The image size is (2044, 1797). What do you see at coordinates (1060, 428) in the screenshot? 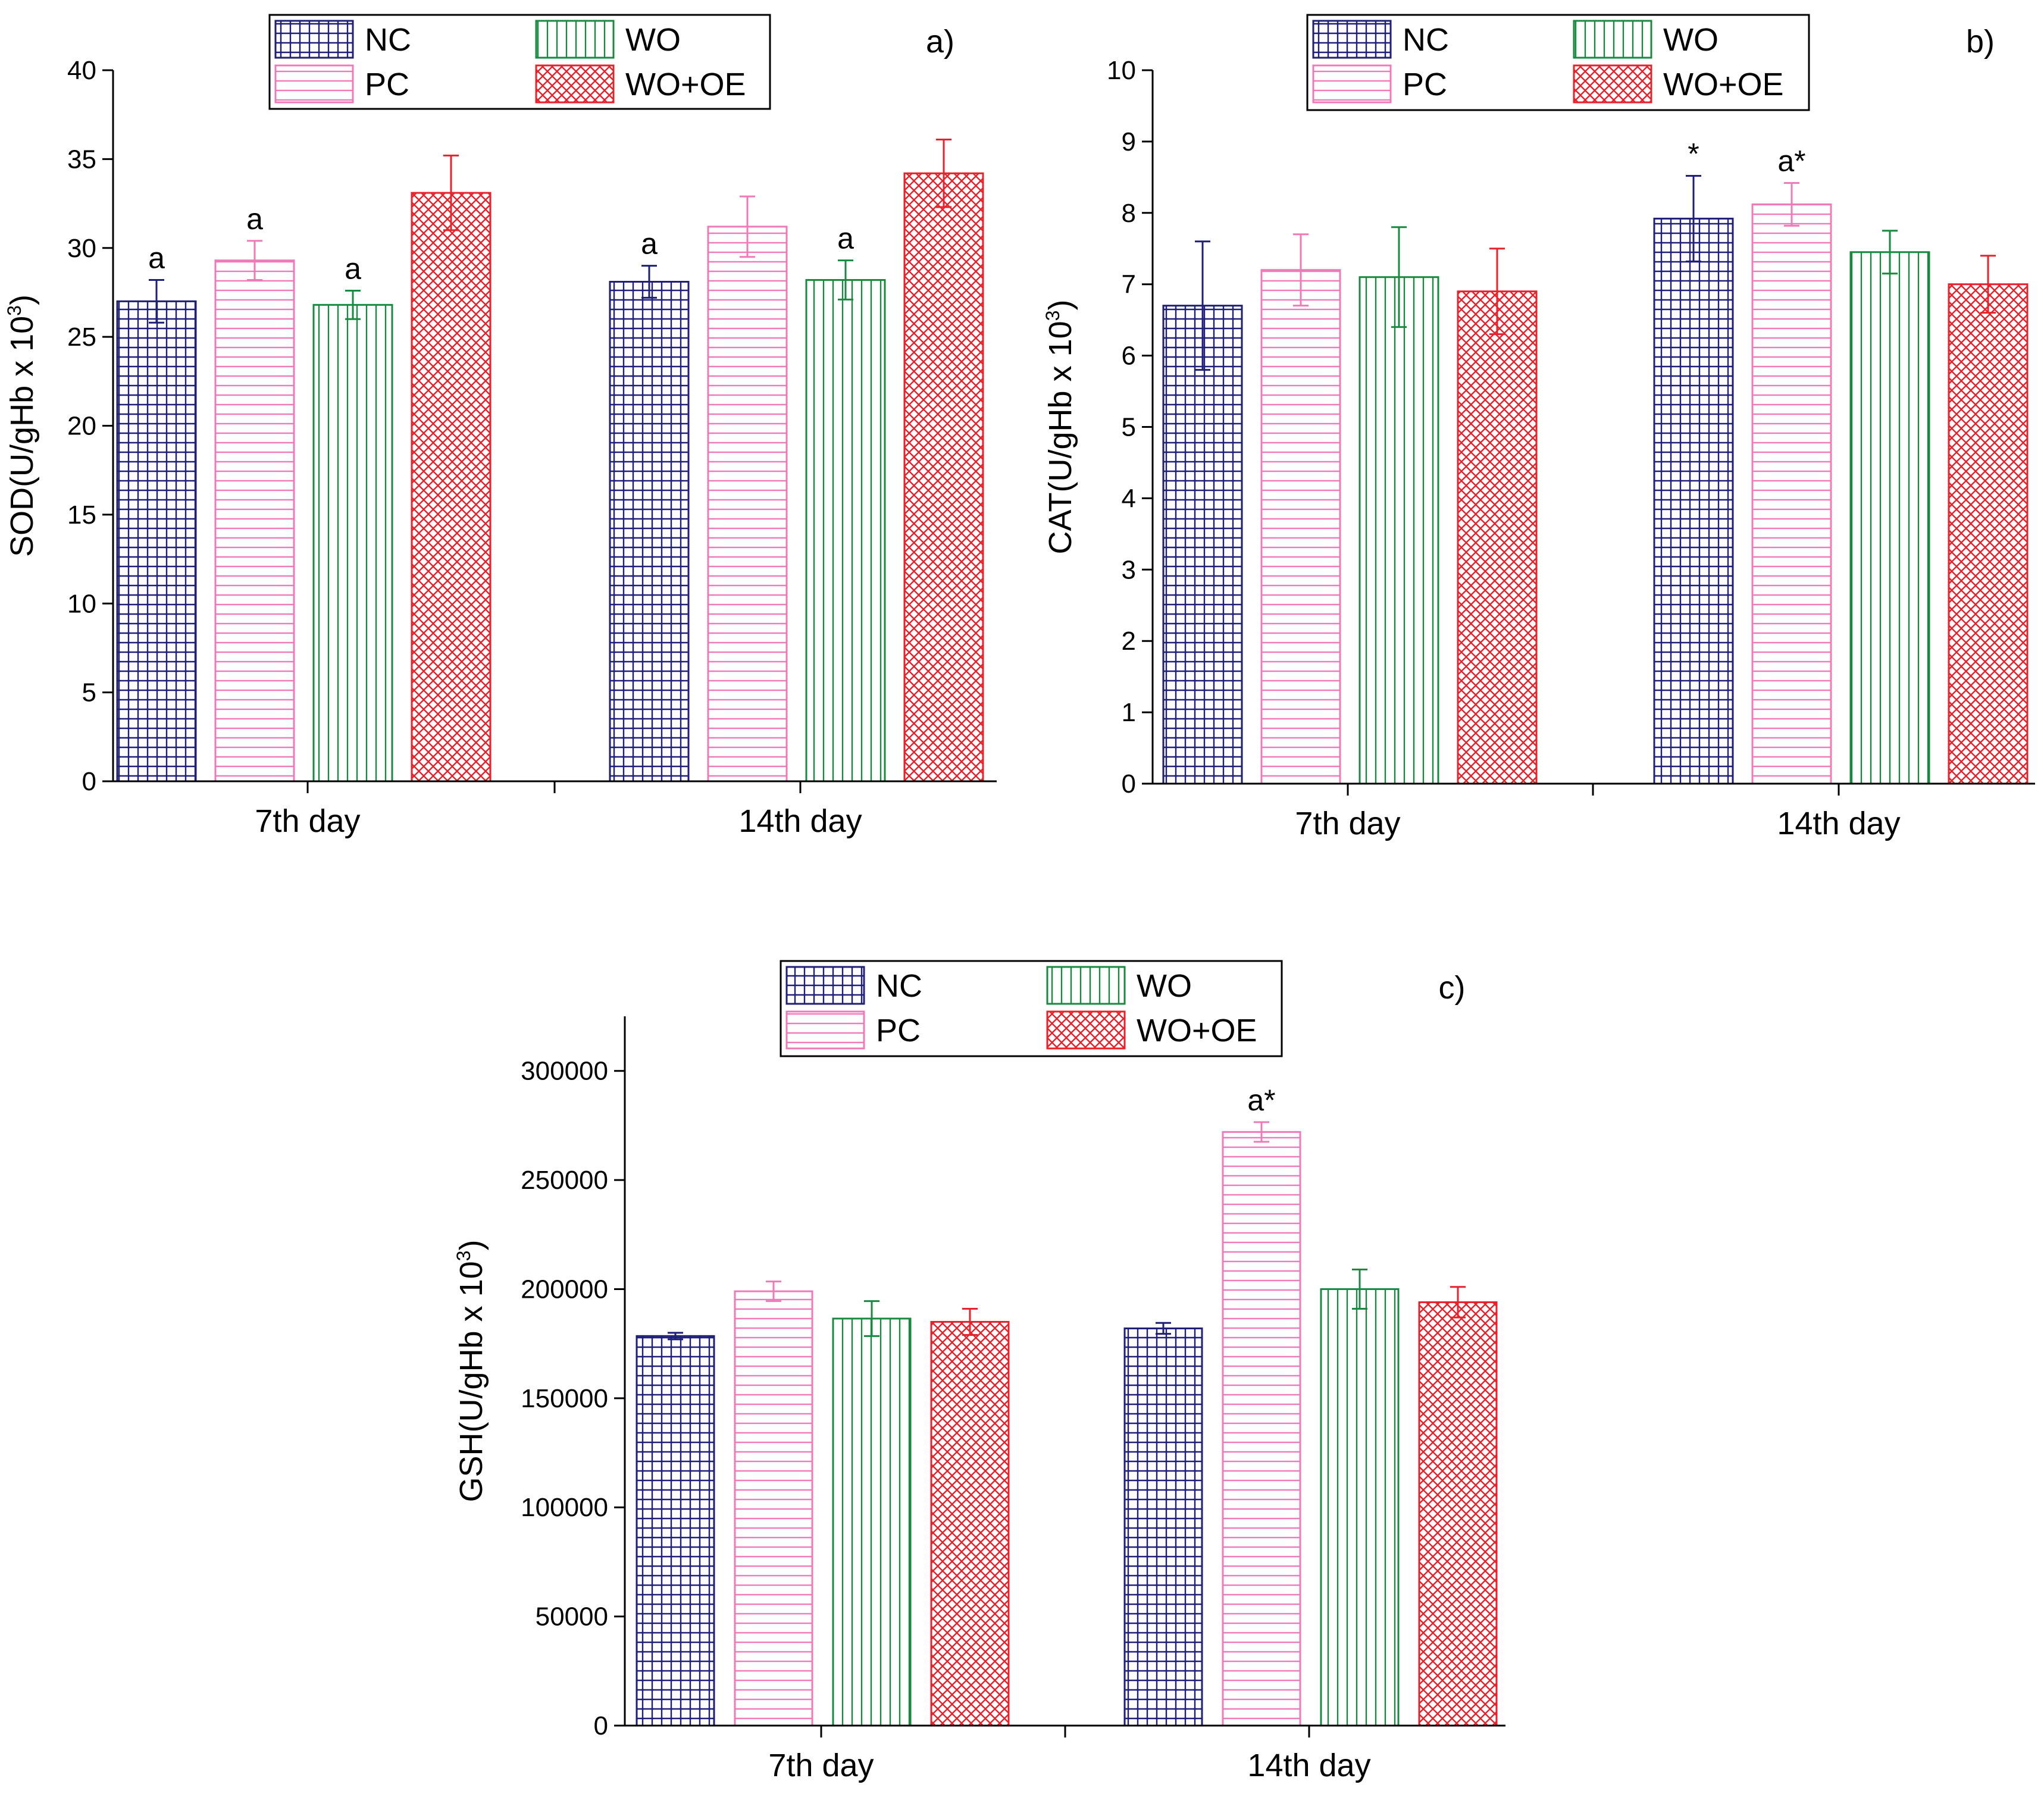
I see `y-axis-label: CAT(U/gHb x 103)` at bounding box center [1060, 428].